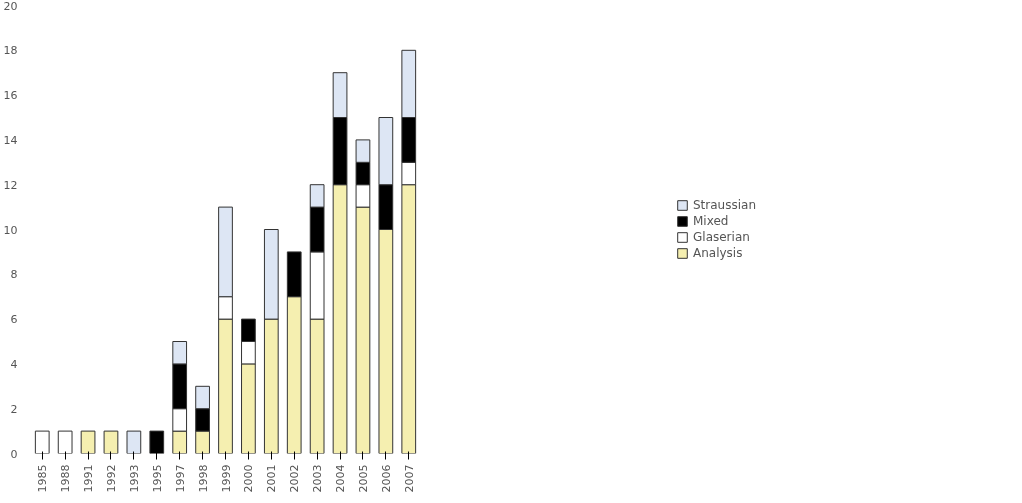 This screenshot has width=1022, height=503. I want to click on x-tick-label: 2007, so click(409, 478).